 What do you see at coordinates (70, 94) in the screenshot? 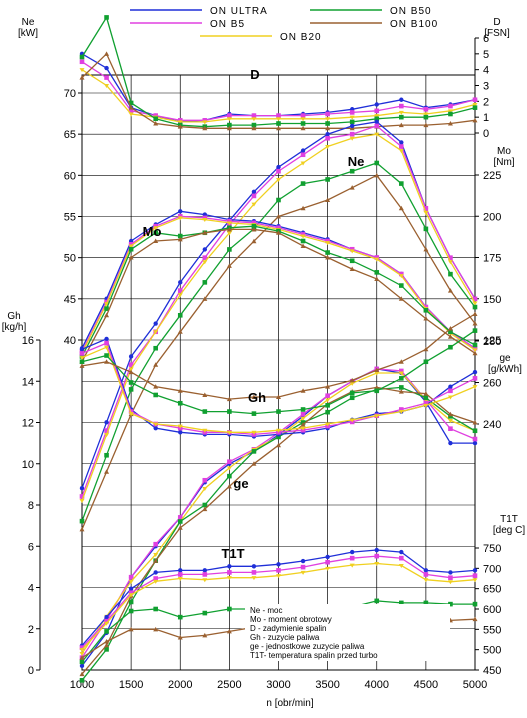
I see `y-tick-label-Ne: 70` at bounding box center [70, 94].